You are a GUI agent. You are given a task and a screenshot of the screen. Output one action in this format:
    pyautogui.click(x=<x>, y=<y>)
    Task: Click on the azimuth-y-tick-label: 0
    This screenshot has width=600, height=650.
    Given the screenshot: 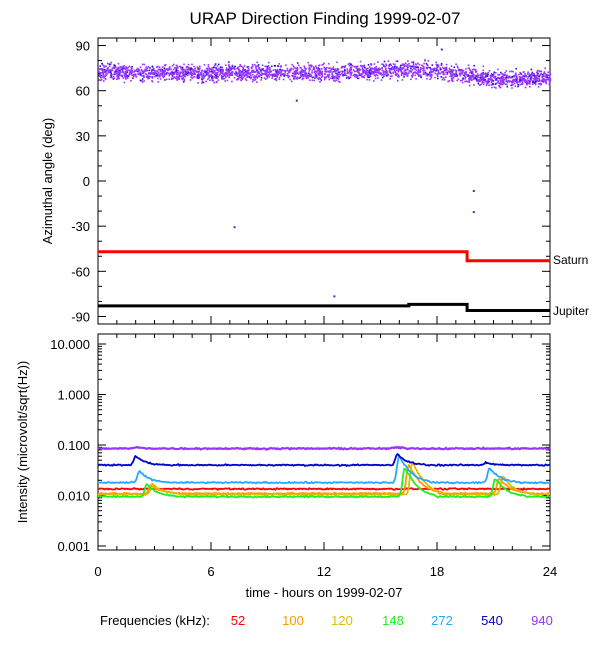 What is the action you would take?
    pyautogui.click(x=86, y=181)
    